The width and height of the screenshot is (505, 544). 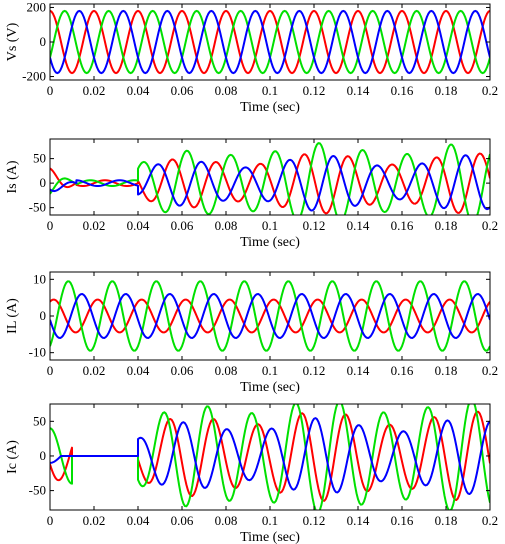 What do you see at coordinates (138, 370) in the screenshot?
I see `il-x-tick-label: 0.04` at bounding box center [138, 370].